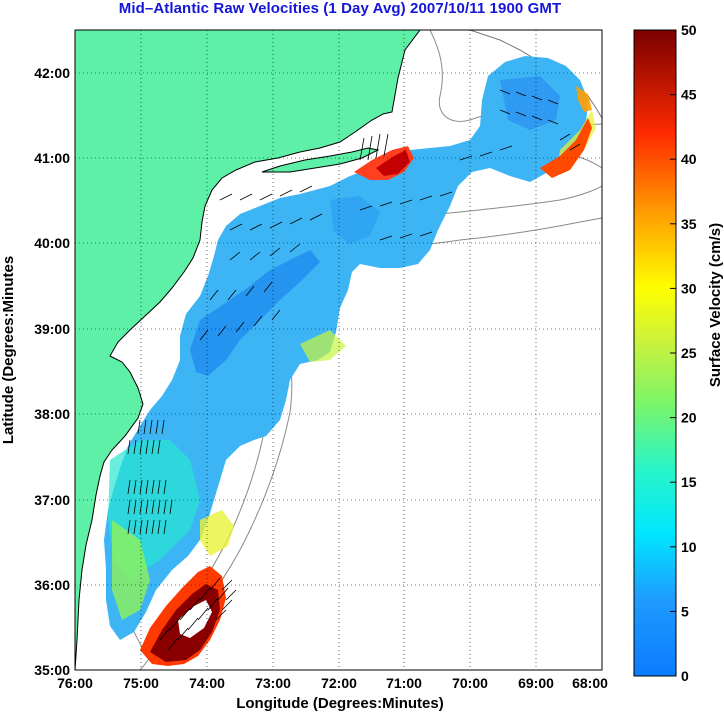  Describe the element at coordinates (52, 158) in the screenshot. I see `y-tick-label: 41:00` at that location.